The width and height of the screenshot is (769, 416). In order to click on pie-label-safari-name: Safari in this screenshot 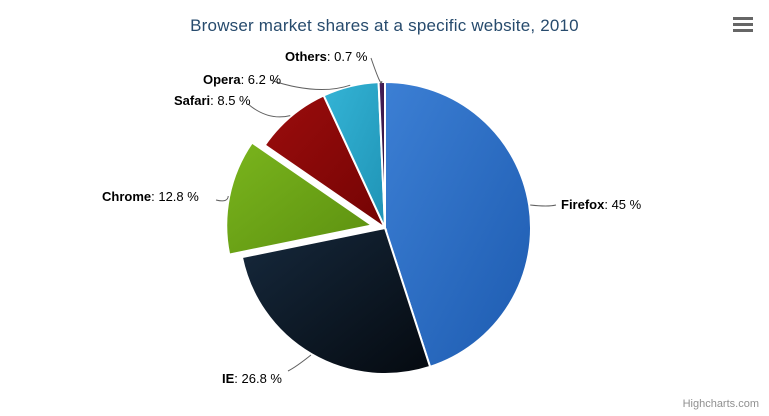, I will do `click(192, 100)`.